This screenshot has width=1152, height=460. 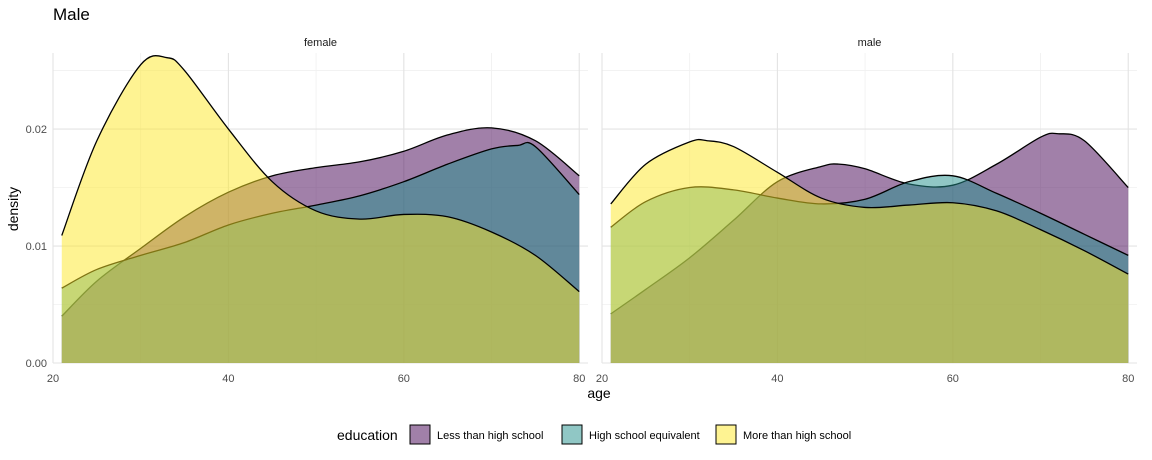 I want to click on legend-item-more-than-high-school: More than high school, so click(x=783, y=434).